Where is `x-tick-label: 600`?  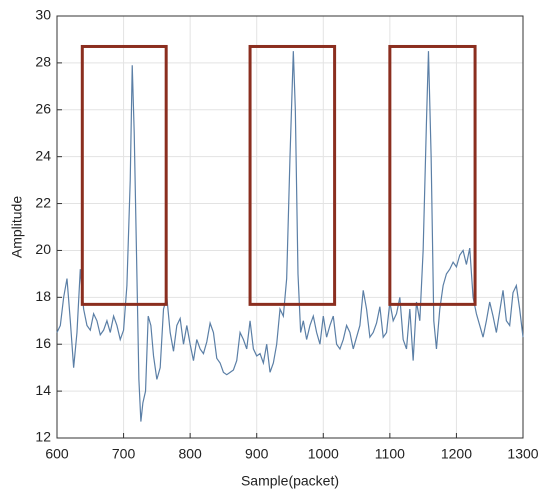
x-tick-label: 600 is located at coordinates (57, 454).